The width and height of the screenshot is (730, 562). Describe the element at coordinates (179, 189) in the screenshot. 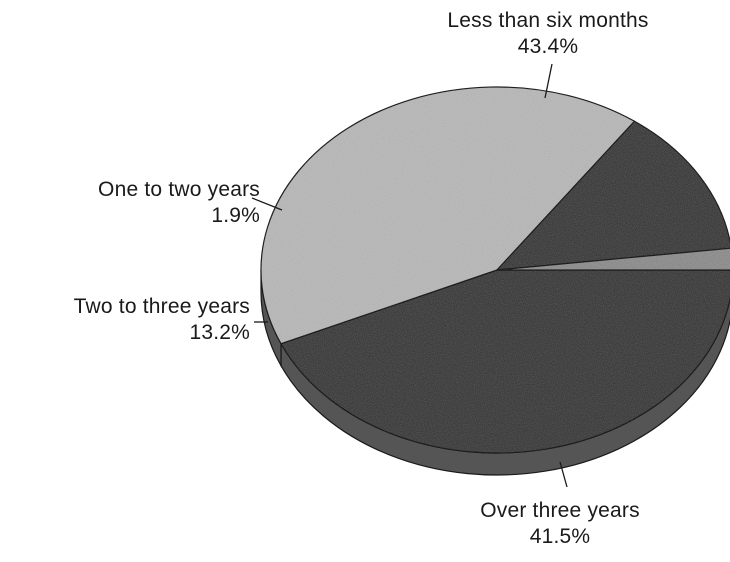

I see `slice-name: One to two years` at that location.